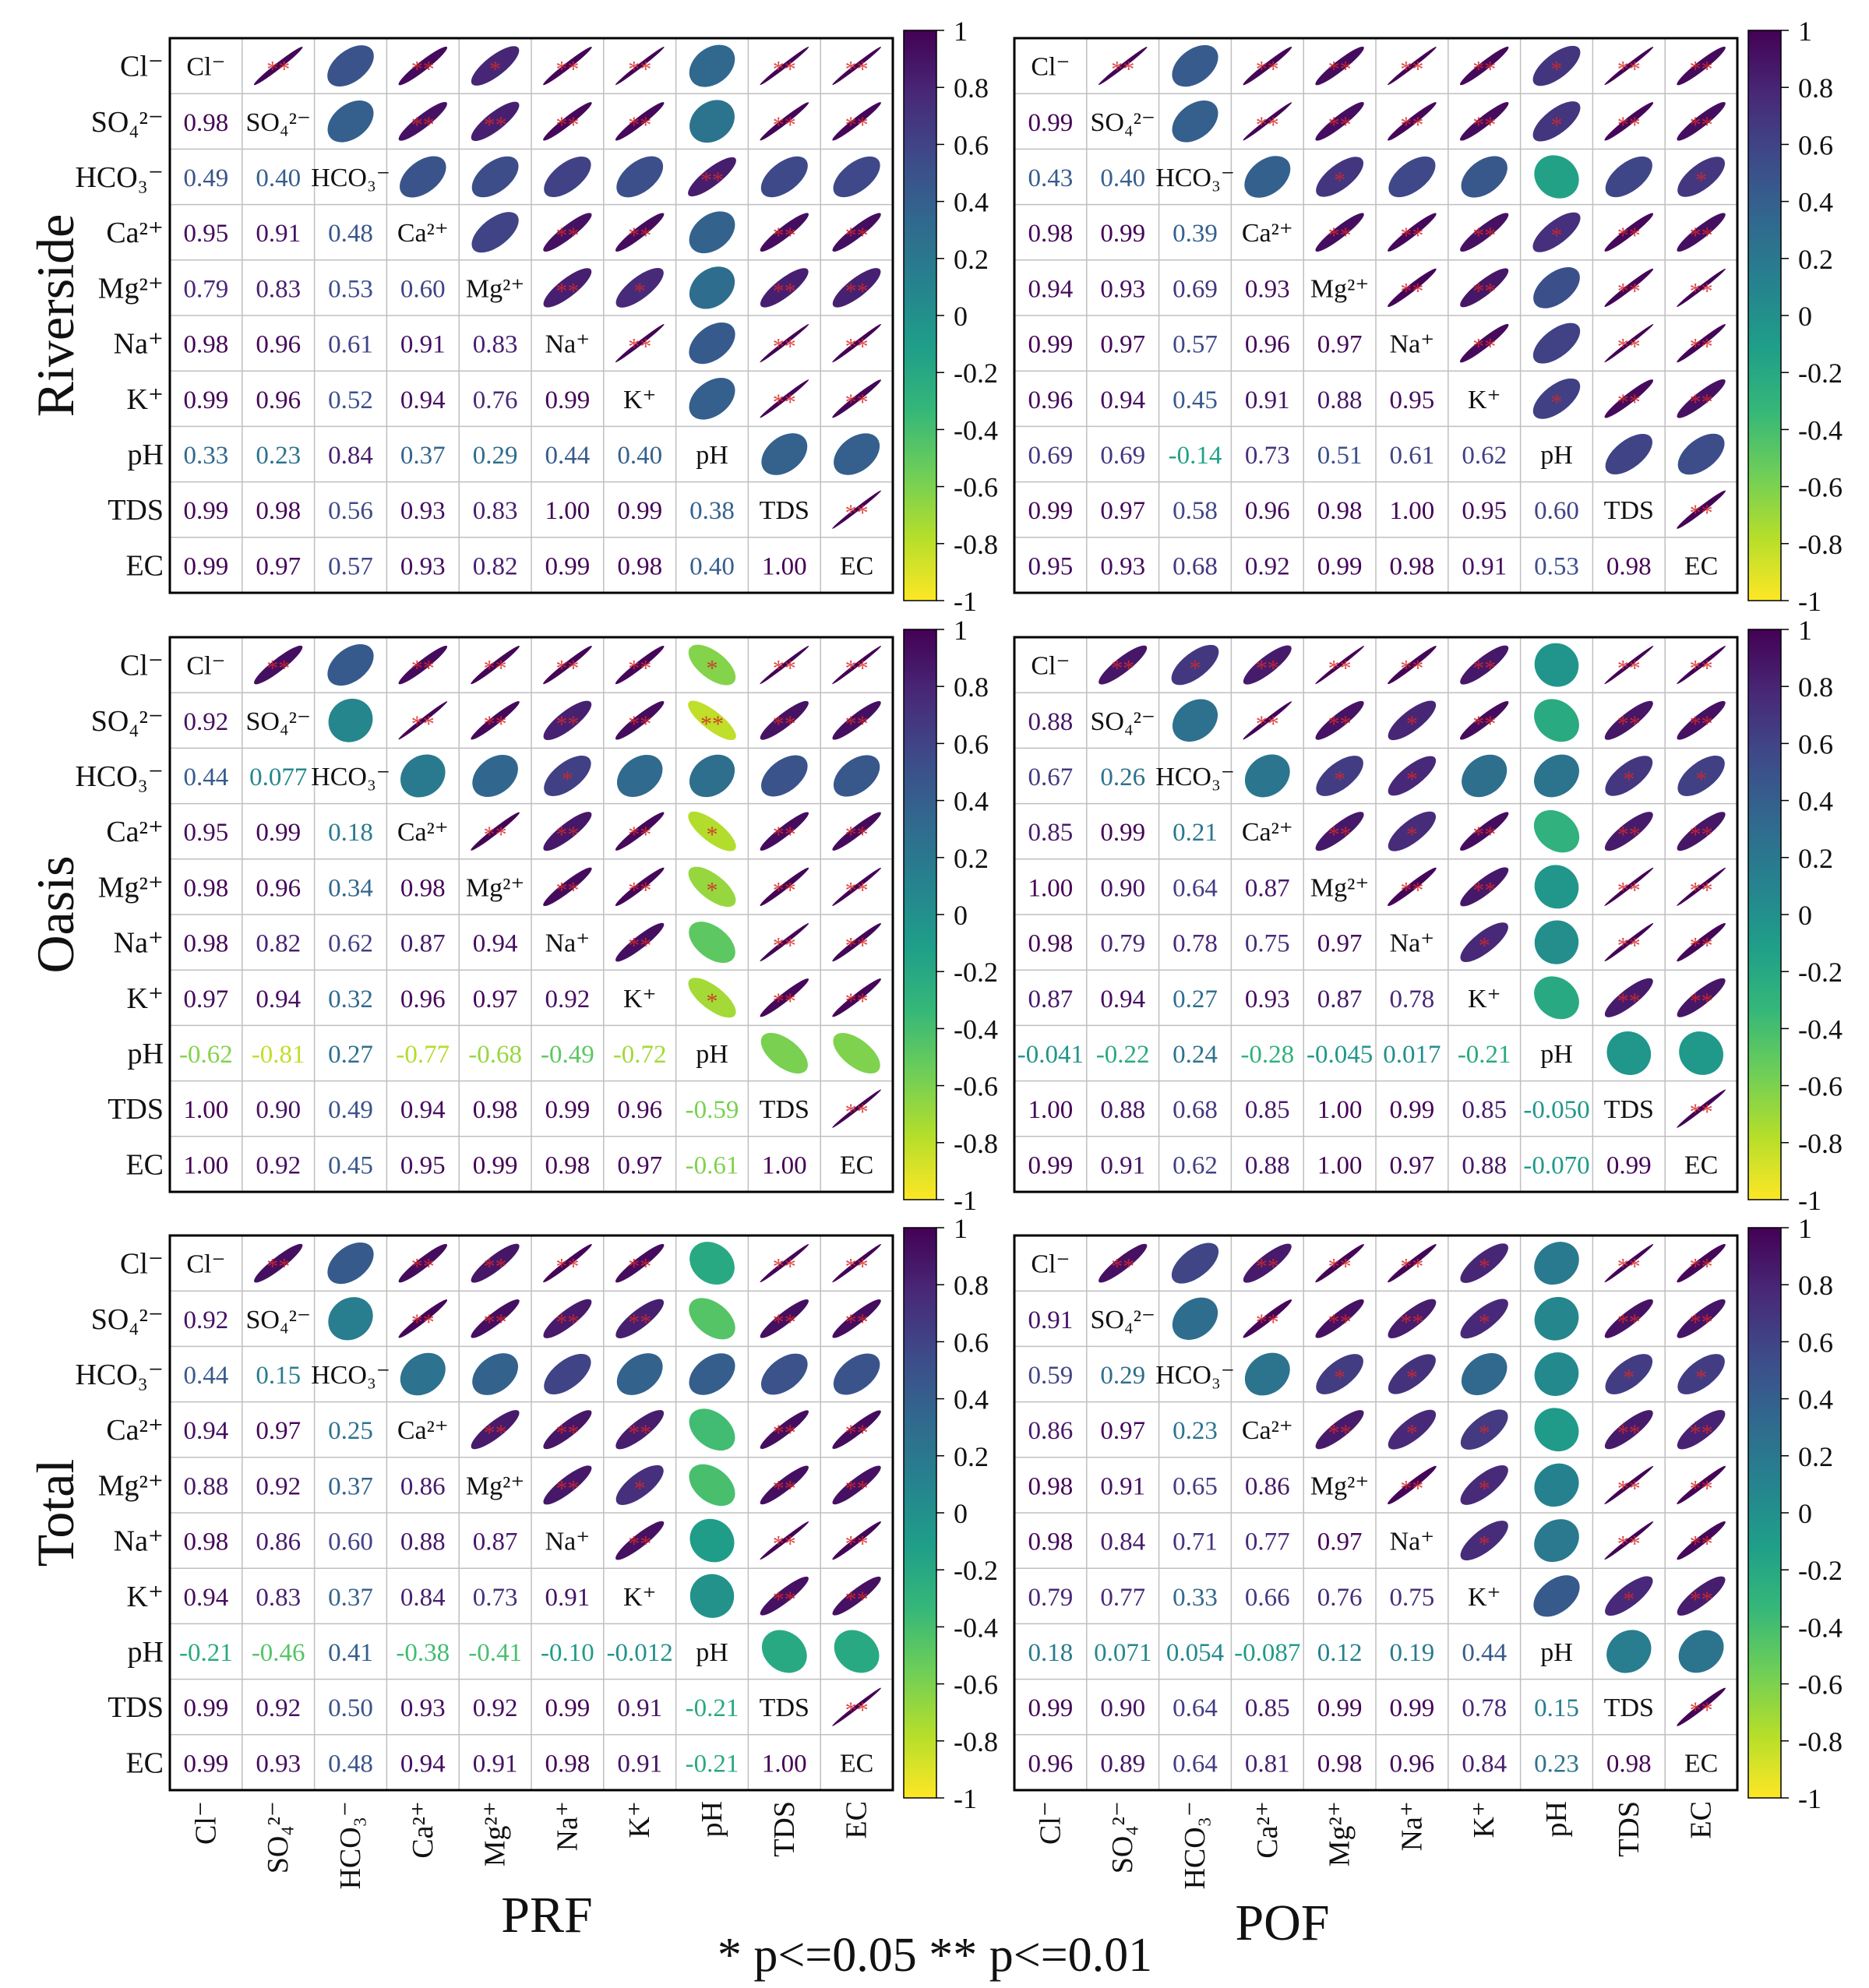  Describe the element at coordinates (1051, 777) in the screenshot. I see `corr-value-label: 0.67` at that location.